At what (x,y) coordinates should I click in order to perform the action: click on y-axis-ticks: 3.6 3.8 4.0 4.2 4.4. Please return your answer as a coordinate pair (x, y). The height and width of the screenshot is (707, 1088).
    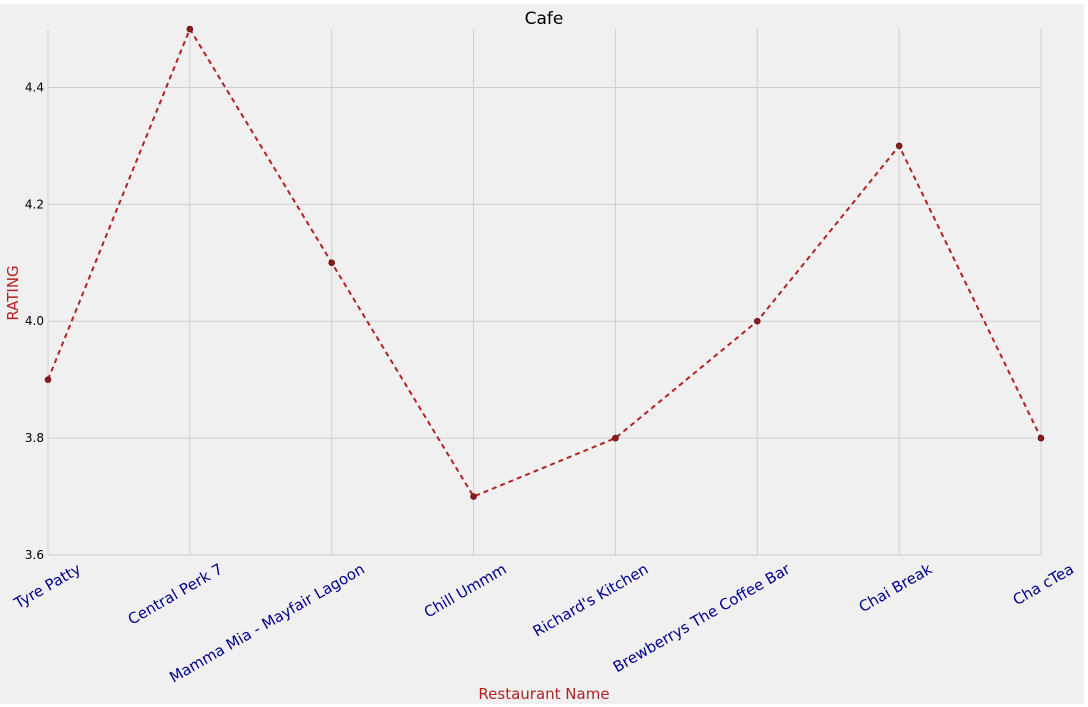
    Looking at the image, I should click on (34, 321).